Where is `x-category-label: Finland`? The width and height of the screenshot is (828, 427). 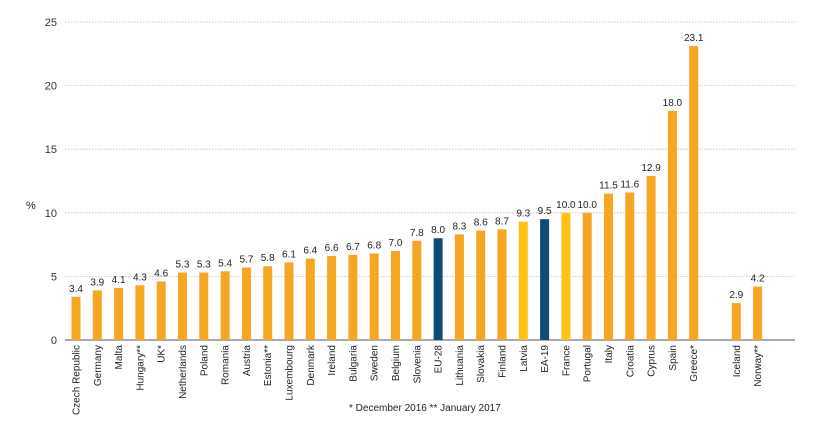 x-category-label: Finland is located at coordinates (503, 361).